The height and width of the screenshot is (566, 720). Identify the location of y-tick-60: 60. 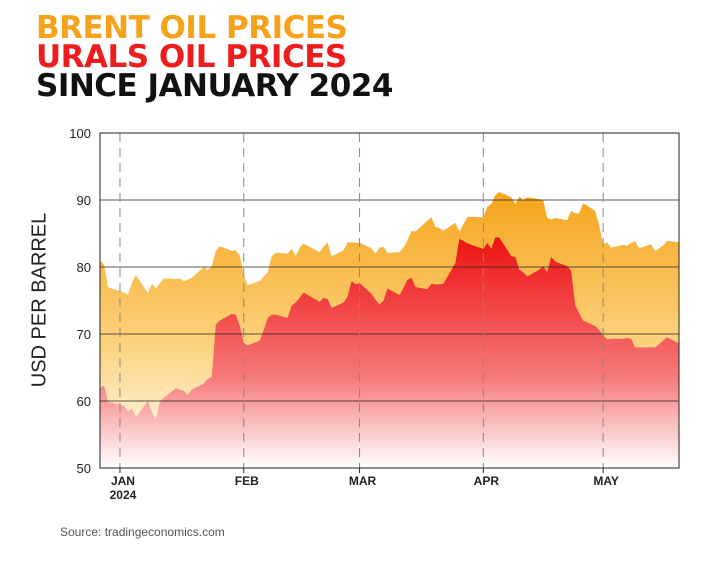
(84, 401).